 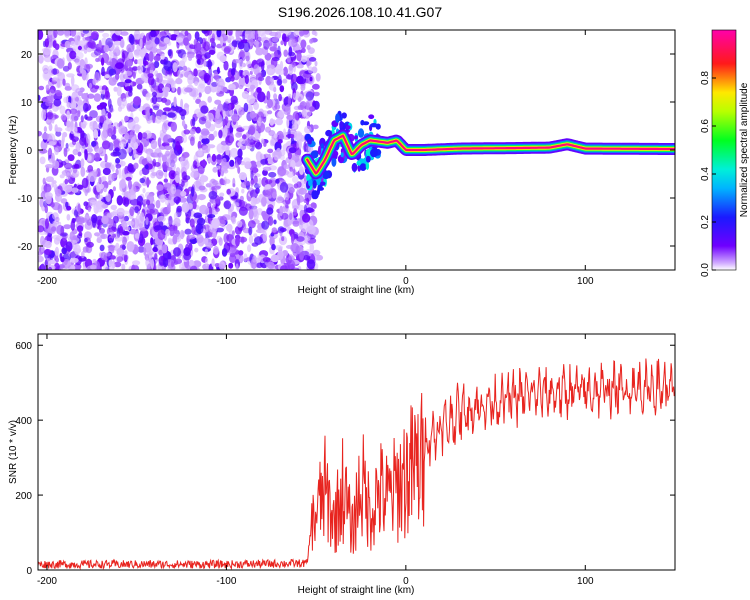 What do you see at coordinates (27, 55) in the screenshot?
I see `y-tick-label: 20` at bounding box center [27, 55].